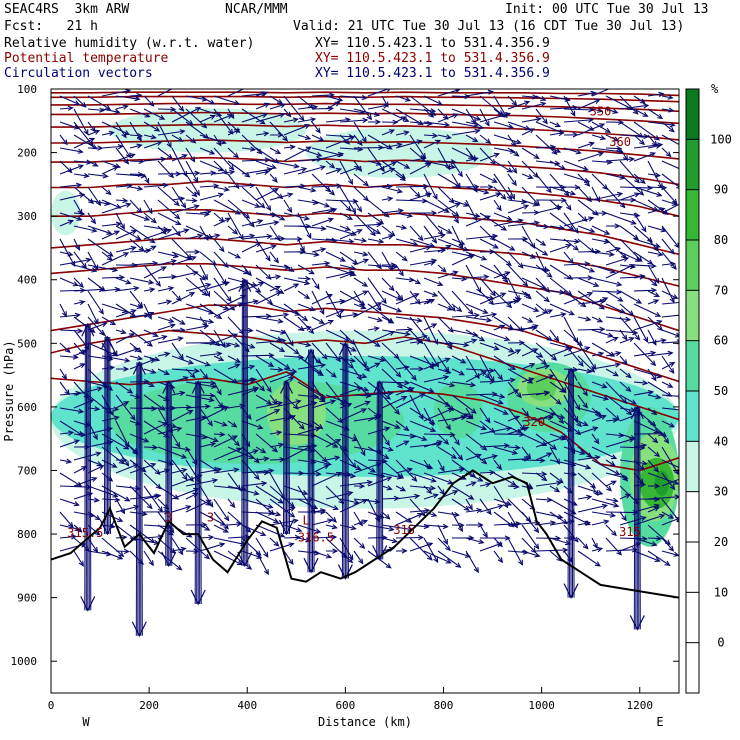 The width and height of the screenshot is (740, 740). What do you see at coordinates (286, 527) in the screenshot?
I see `downdraft-head` at bounding box center [286, 527].